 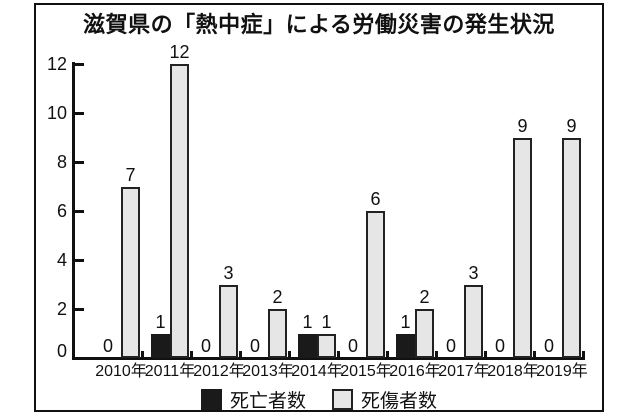 What do you see at coordinates (179, 52) in the screenshot?
I see `injury-value-label-2011年: 12` at bounding box center [179, 52].